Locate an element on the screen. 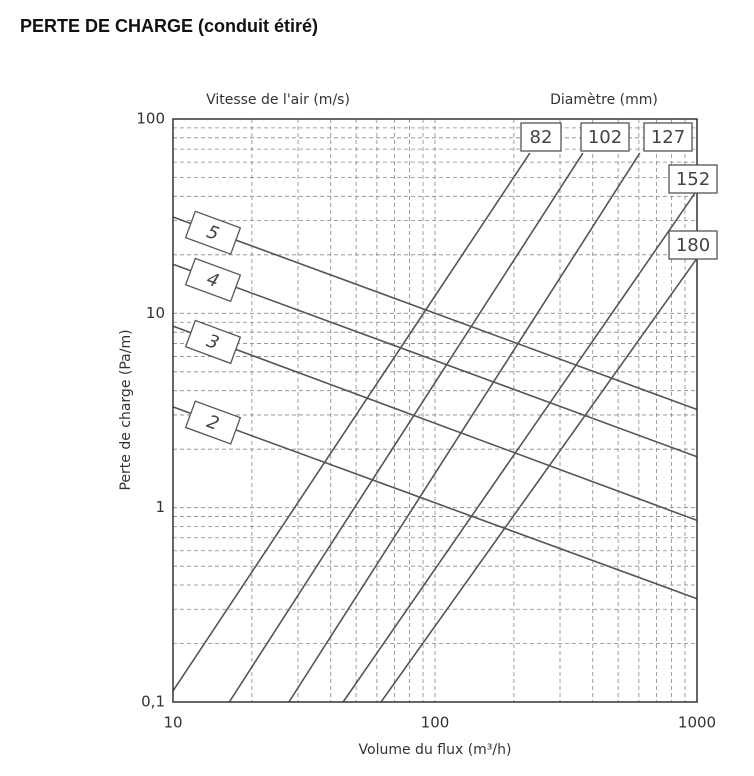 Image resolution: width=754 pixels, height=776 pixels. y-tick-label: 100 is located at coordinates (150, 119).